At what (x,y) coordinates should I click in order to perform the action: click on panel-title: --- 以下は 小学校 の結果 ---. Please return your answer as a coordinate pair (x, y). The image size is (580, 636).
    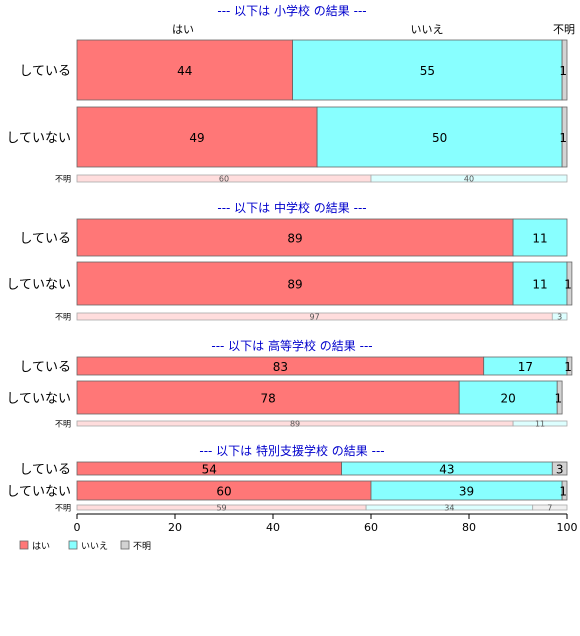
    Looking at the image, I should click on (291, 10).